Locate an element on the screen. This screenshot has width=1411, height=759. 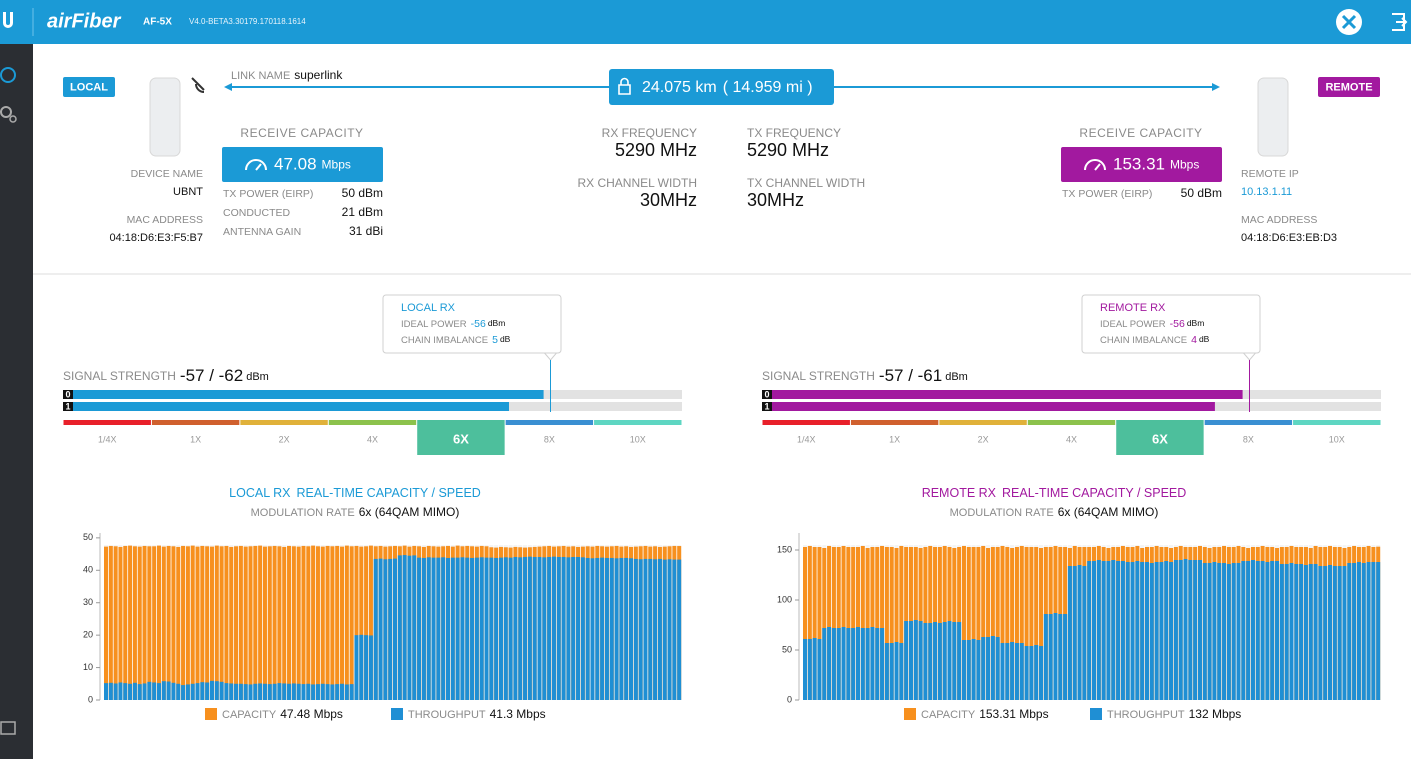
modulation-label: 10X is located at coordinates (638, 439).